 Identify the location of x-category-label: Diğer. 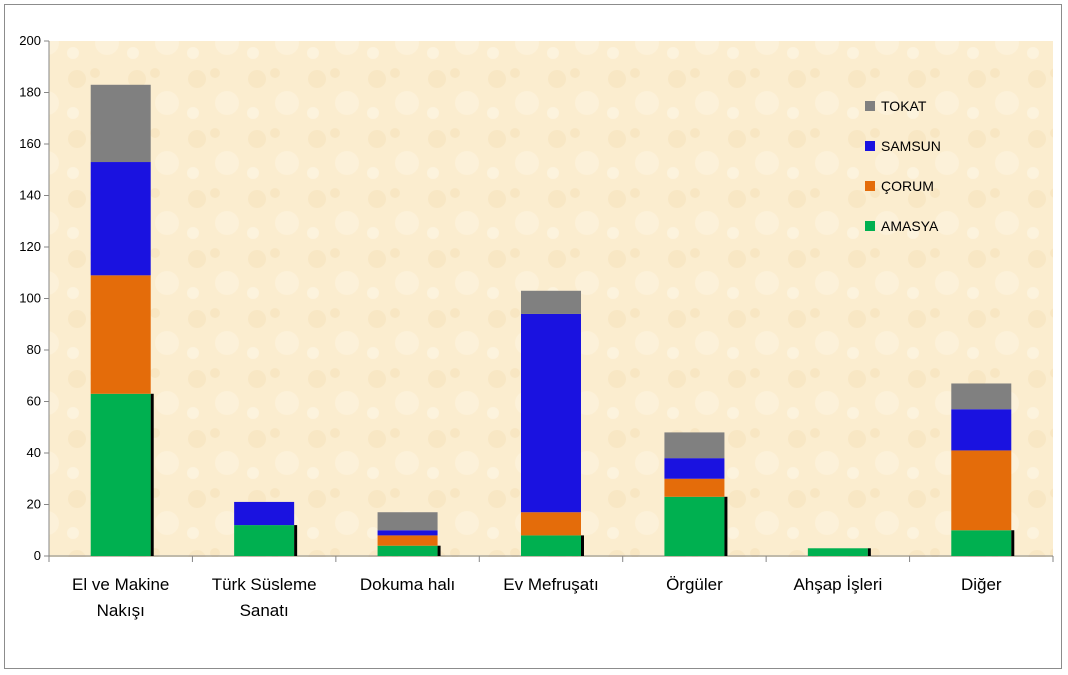
(981, 584).